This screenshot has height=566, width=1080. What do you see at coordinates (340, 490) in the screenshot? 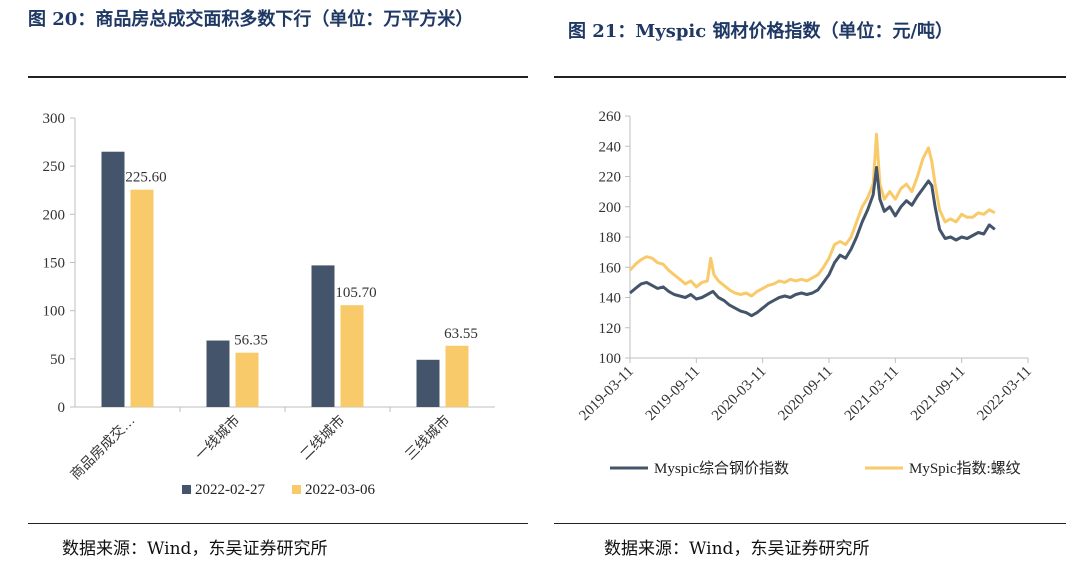
I see `legend-label-2022-03-06: 2022-03-06` at bounding box center [340, 490].